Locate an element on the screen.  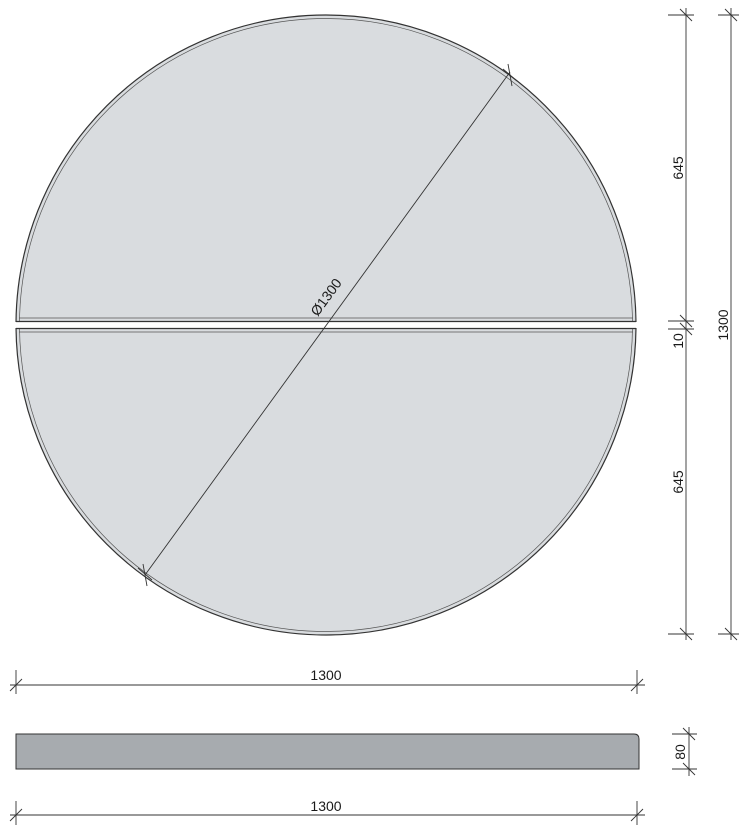
side-thickness-label: 80 is located at coordinates (680, 752).